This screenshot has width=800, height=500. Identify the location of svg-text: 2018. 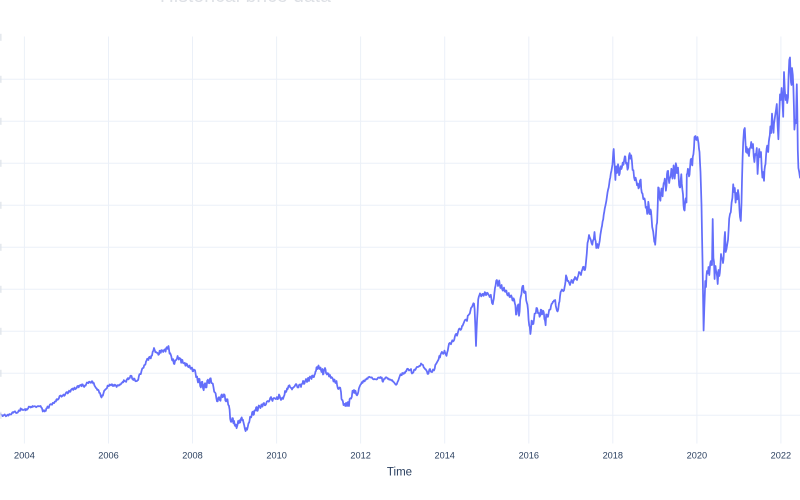
(613, 456).